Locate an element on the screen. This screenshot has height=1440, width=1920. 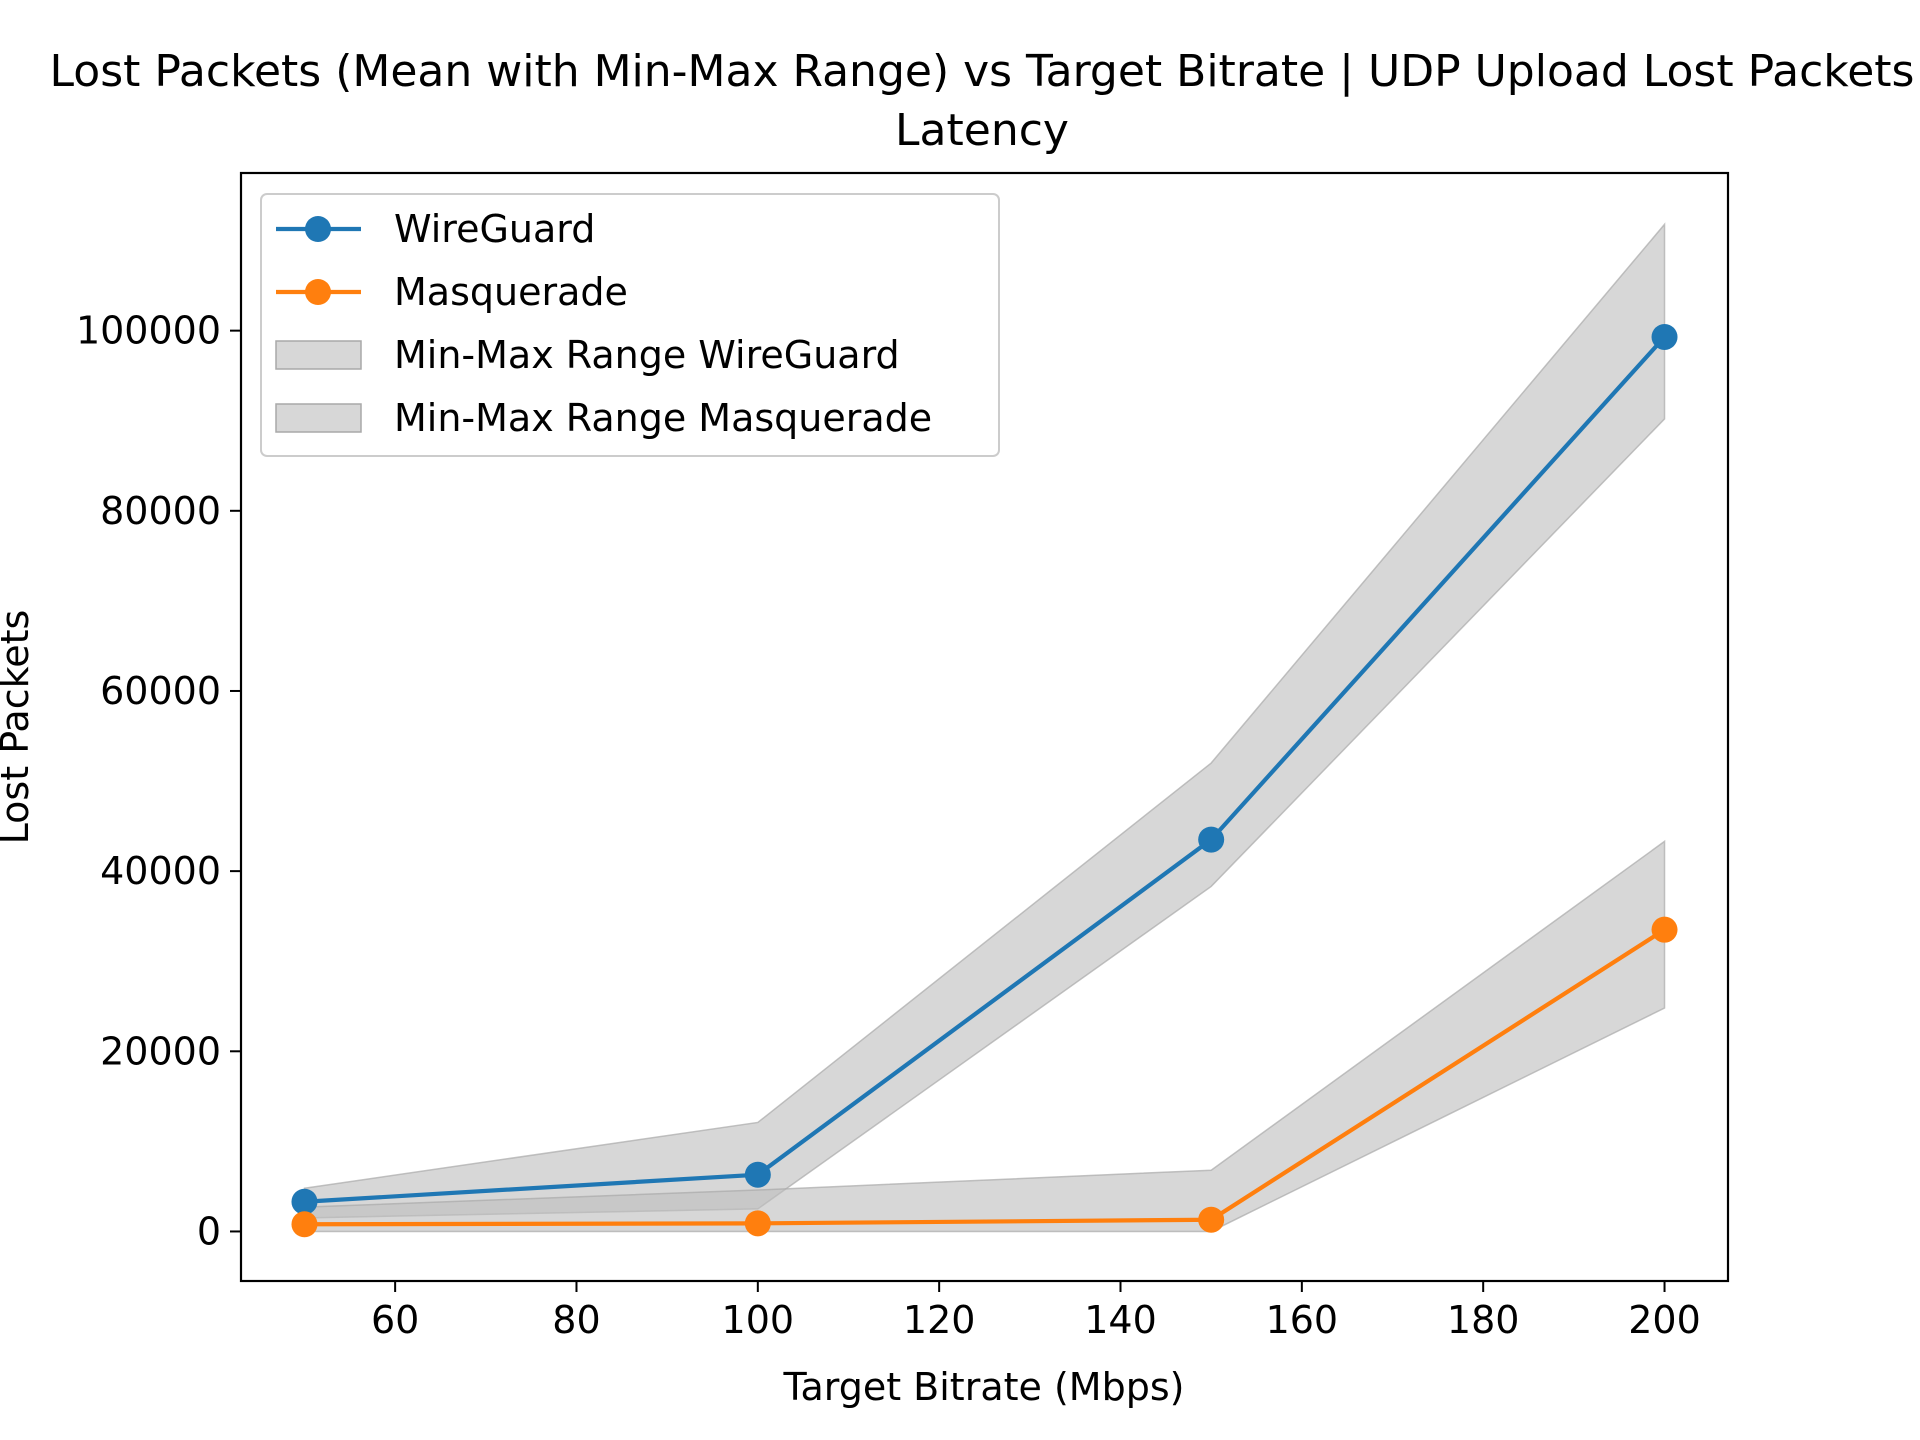
legend-box is located at coordinates (630, 325).